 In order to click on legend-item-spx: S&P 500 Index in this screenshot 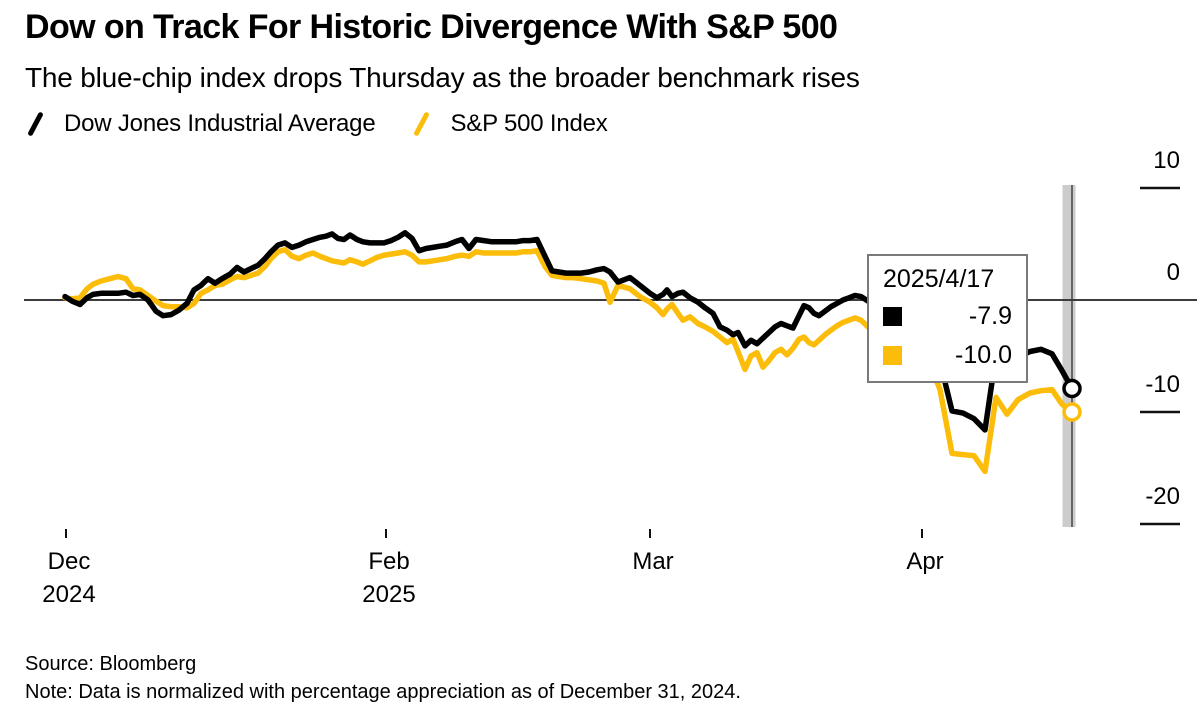, I will do `click(510, 124)`.